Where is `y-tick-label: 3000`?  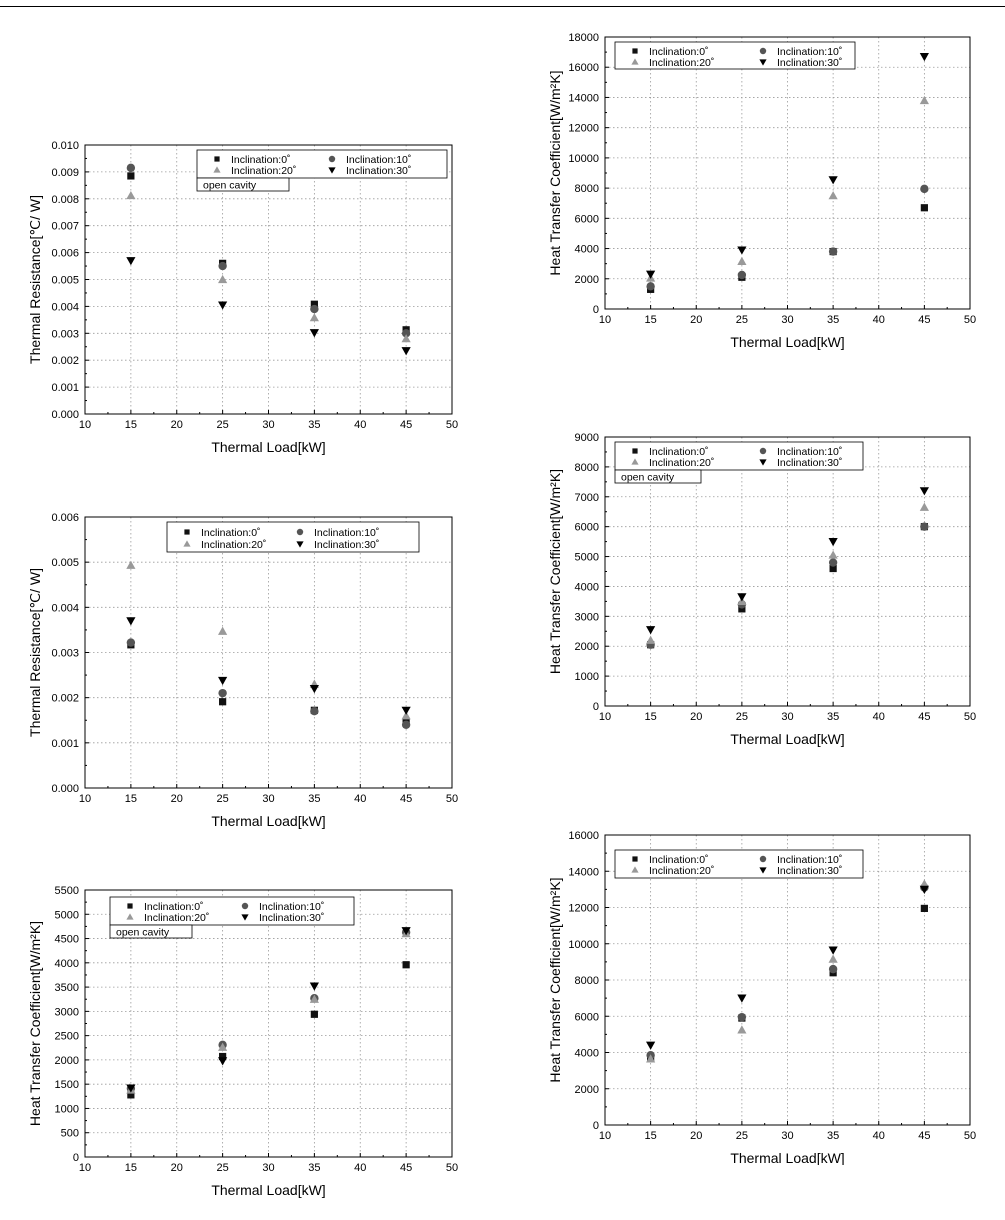 y-tick-label: 3000 is located at coordinates (587, 617).